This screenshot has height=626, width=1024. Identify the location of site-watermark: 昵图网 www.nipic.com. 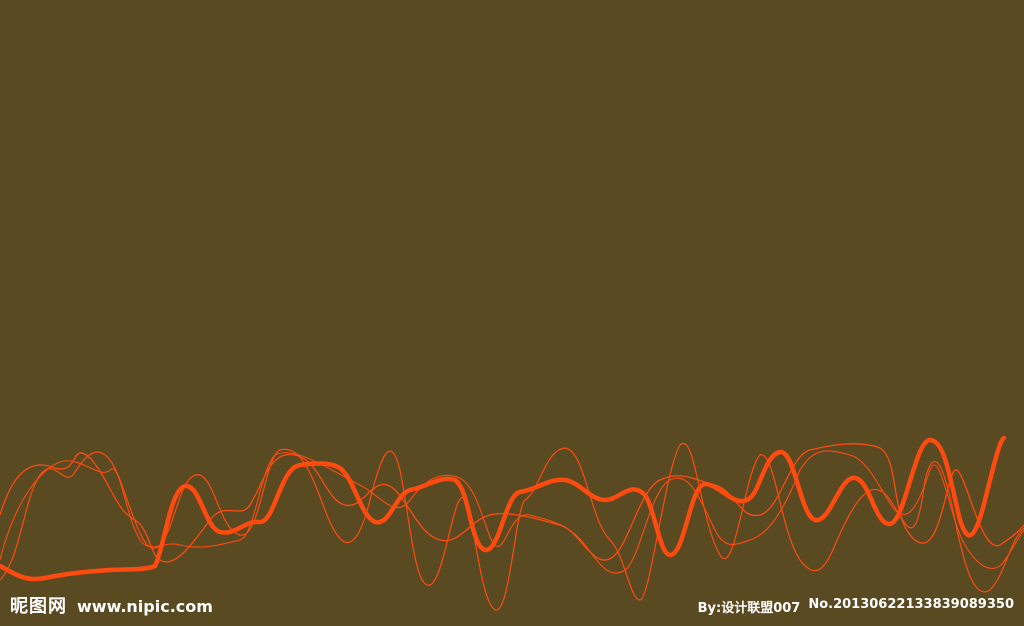
(111, 605).